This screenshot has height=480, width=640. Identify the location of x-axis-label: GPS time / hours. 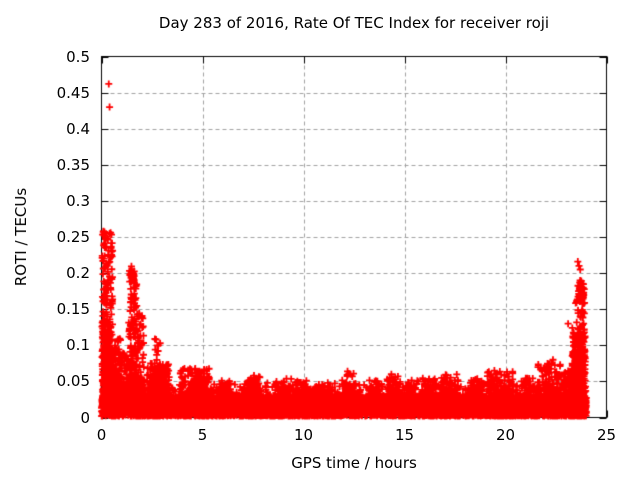
(354, 463).